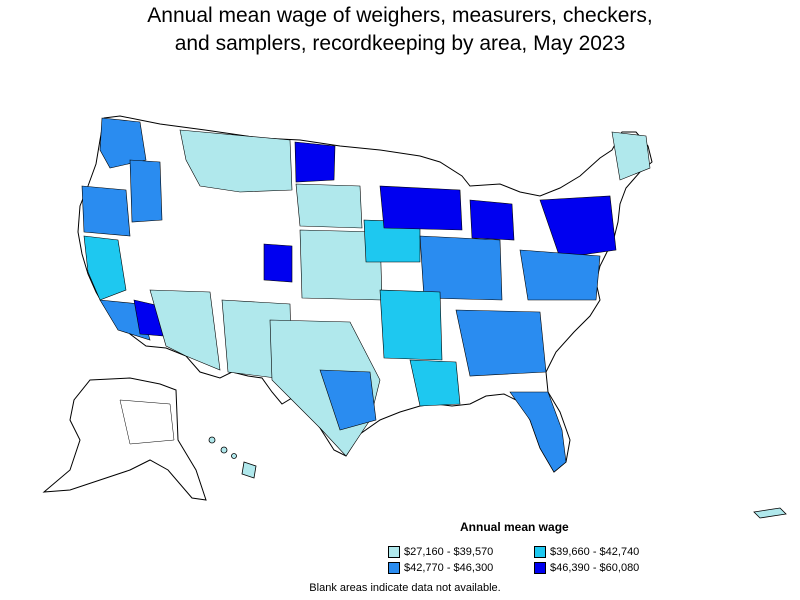  What do you see at coordinates (595, 552) in the screenshot?
I see `legend-label-2: $39,660 - $42,740` at bounding box center [595, 552].